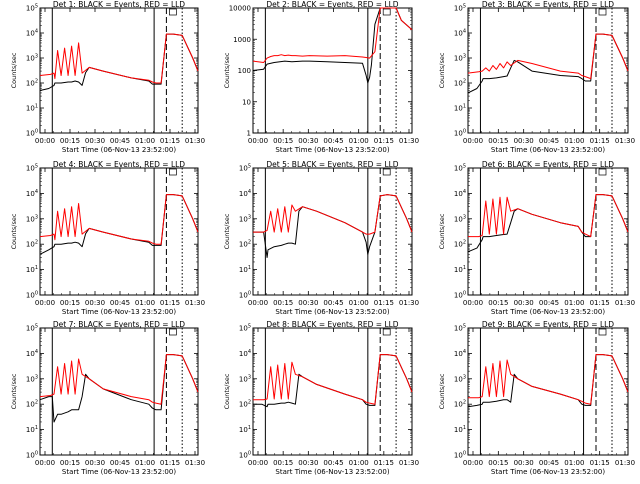 This screenshot has width=640, height=484. Describe the element at coordinates (548, 324) in the screenshot. I see `panel-title: Det 9: BLACK = Events, RED = LLD` at that location.